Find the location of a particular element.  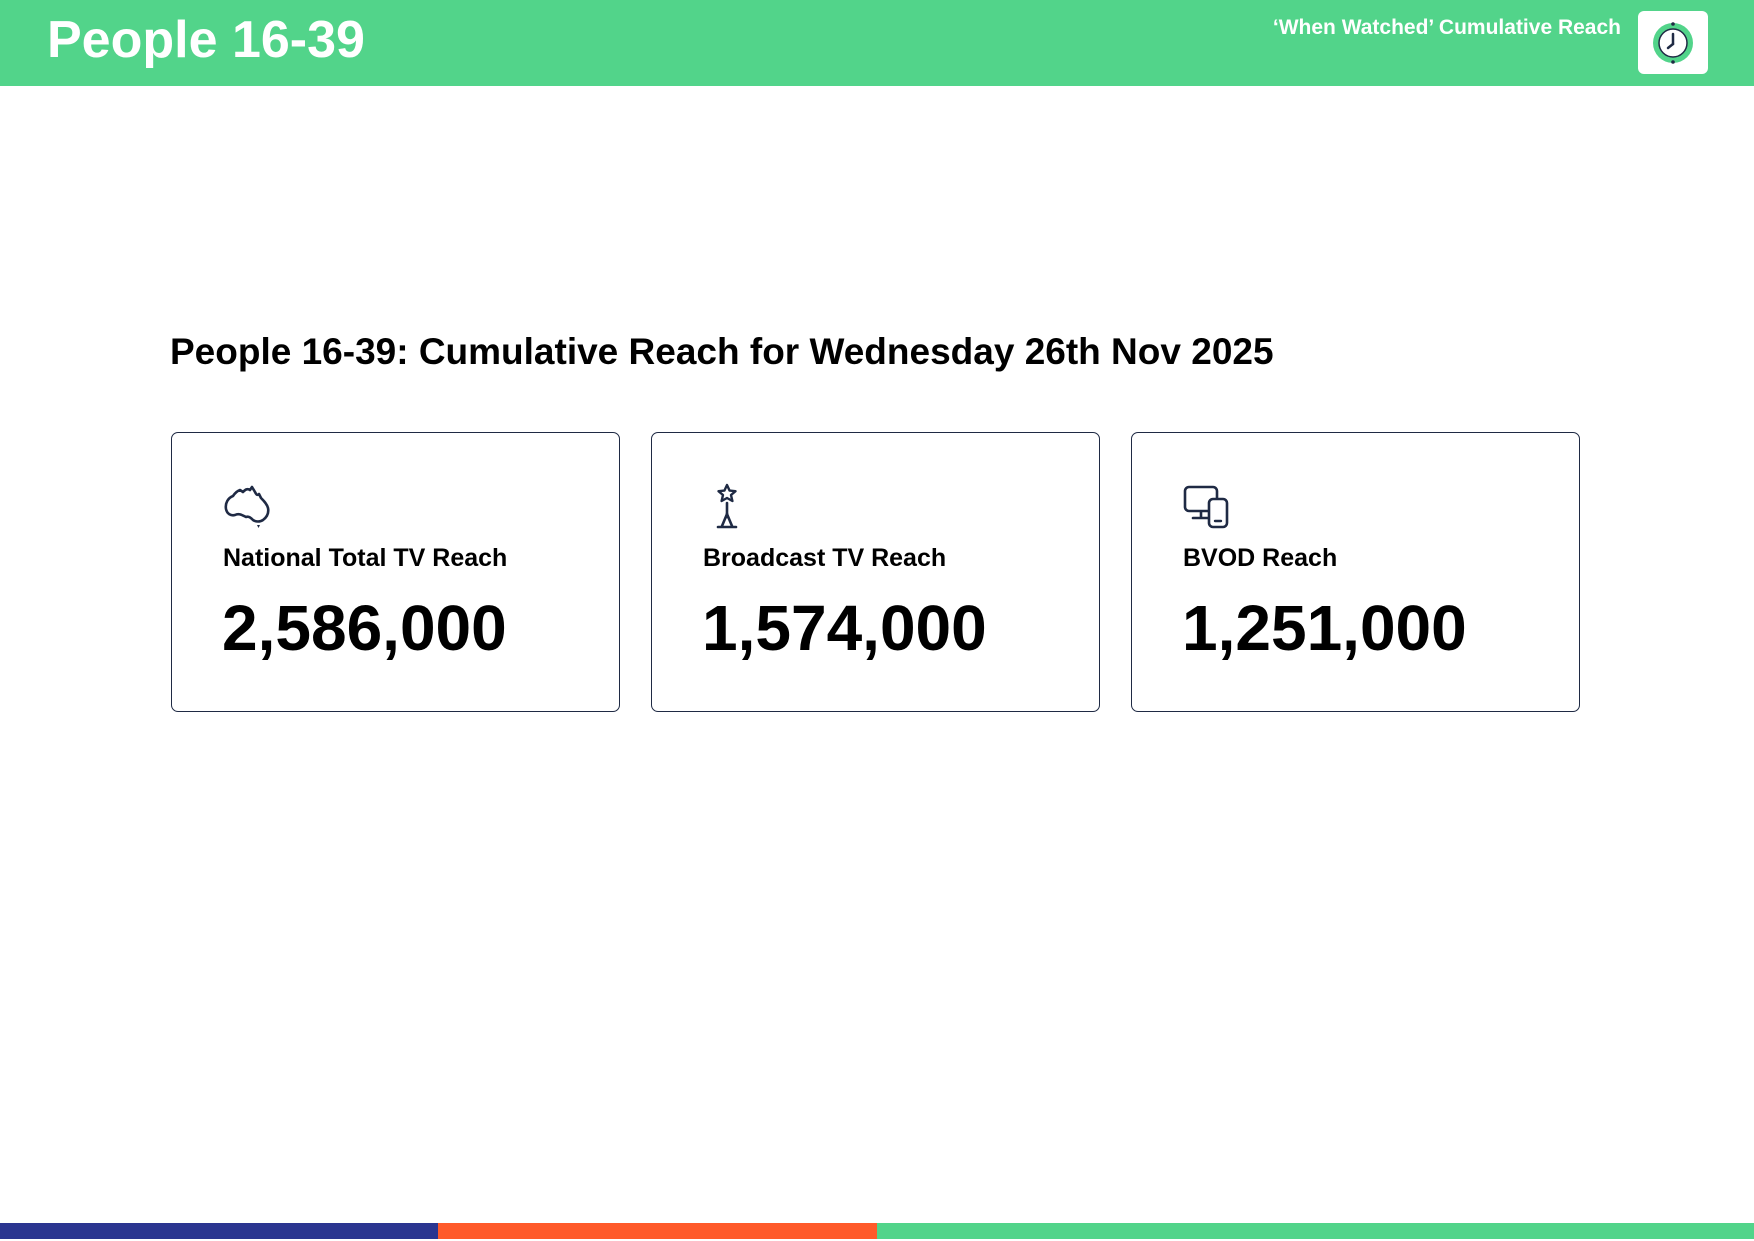

footer-stripe-orange is located at coordinates (657, 1231).